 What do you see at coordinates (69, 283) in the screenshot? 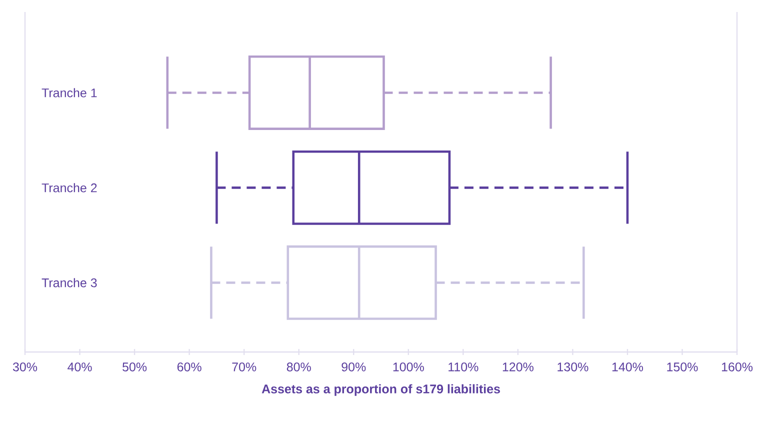
I see `y-tick-label: Tranche 3` at bounding box center [69, 283].